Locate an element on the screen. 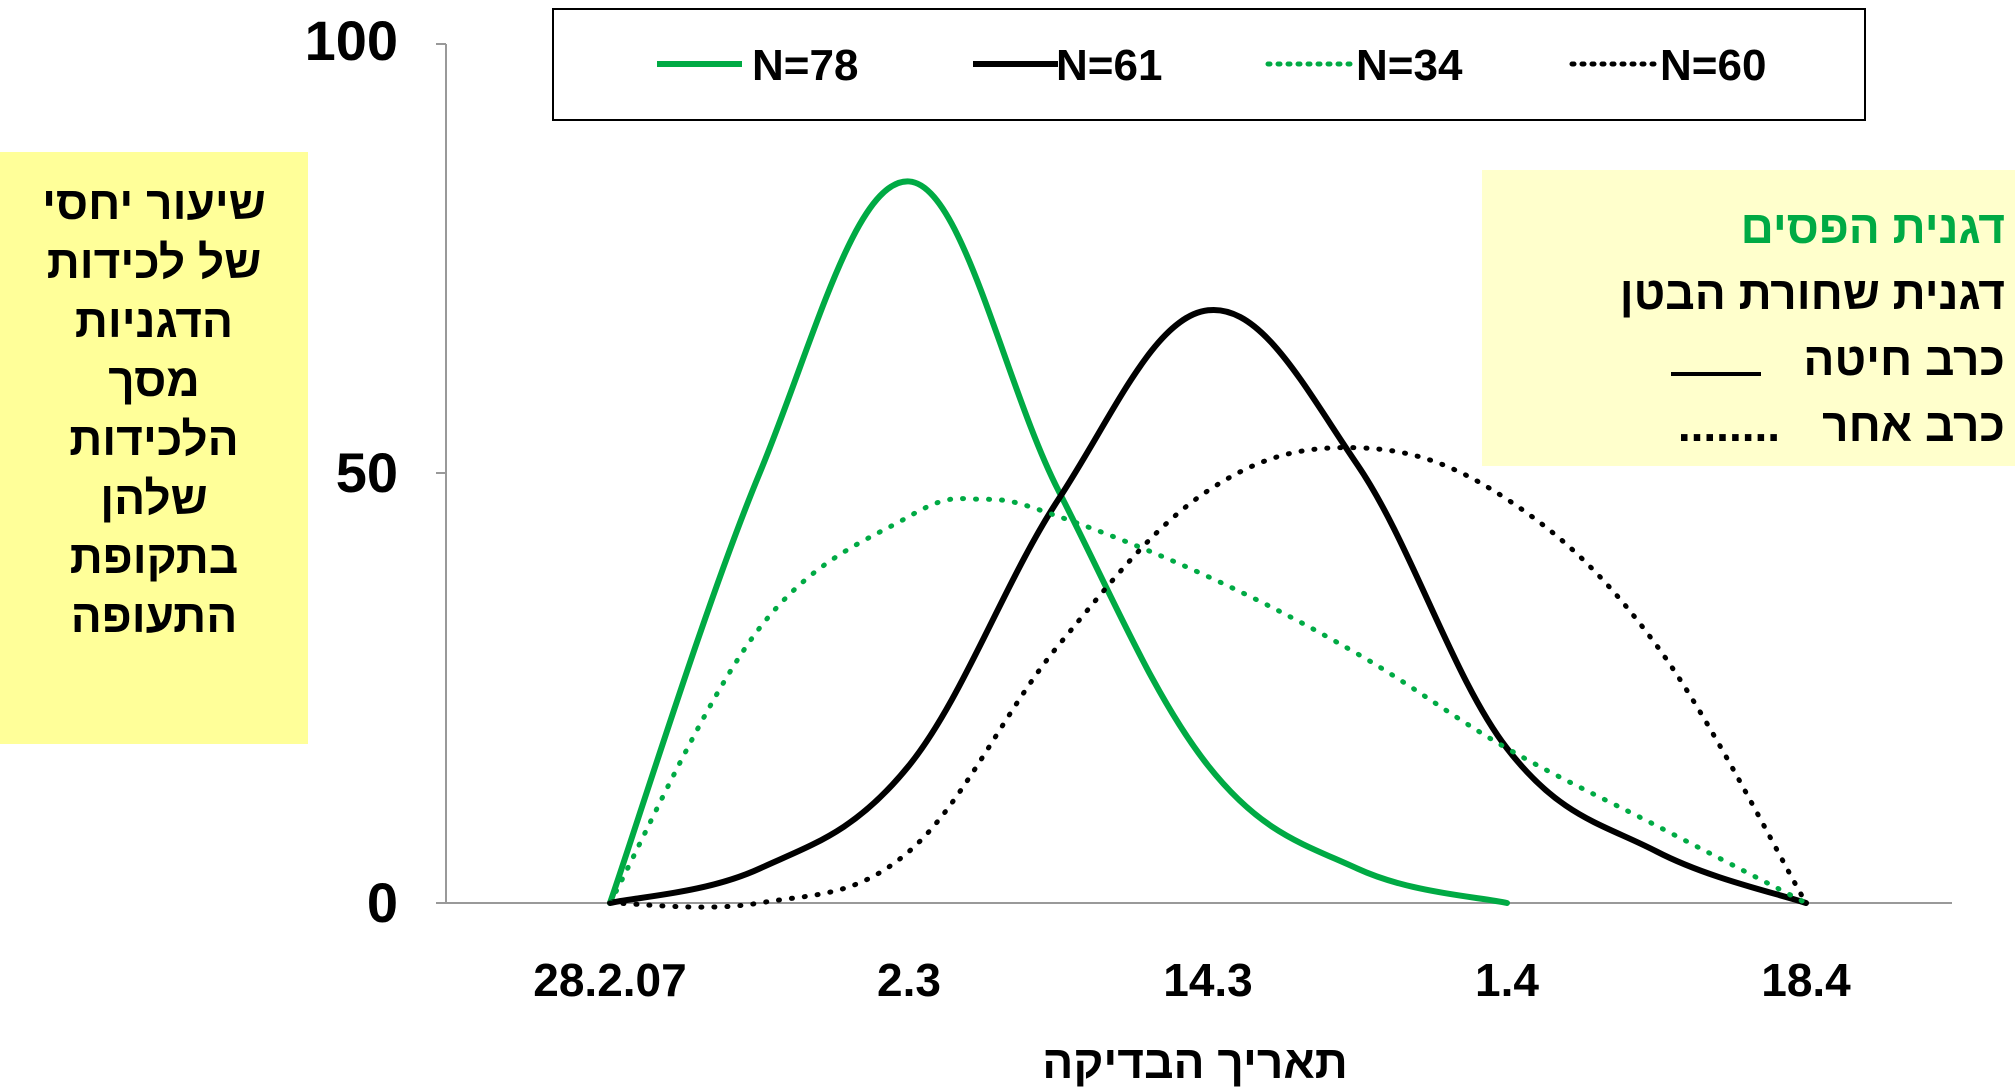 The height and width of the screenshot is (1088, 2015). legend-label-n34: N=34 is located at coordinates (1409, 65).